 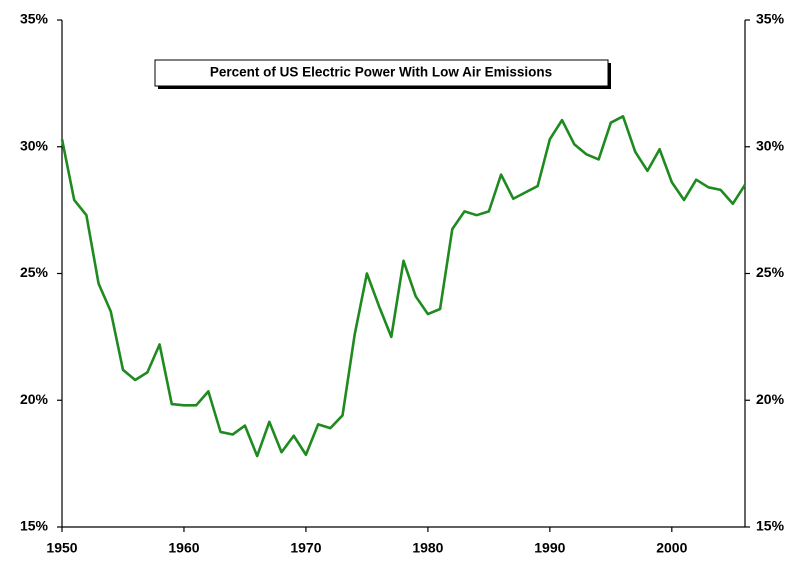 What do you see at coordinates (427, 548) in the screenshot?
I see `x-tick-label: 1980` at bounding box center [427, 548].